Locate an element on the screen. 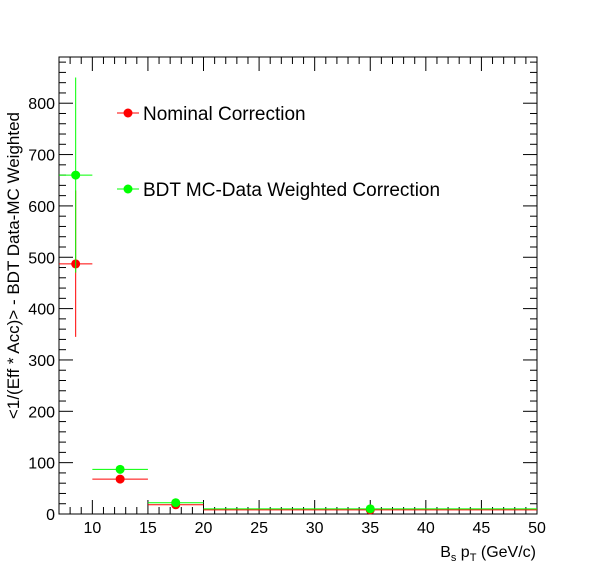 The width and height of the screenshot is (596, 572). y-tick-label: 600 is located at coordinates (41, 207).